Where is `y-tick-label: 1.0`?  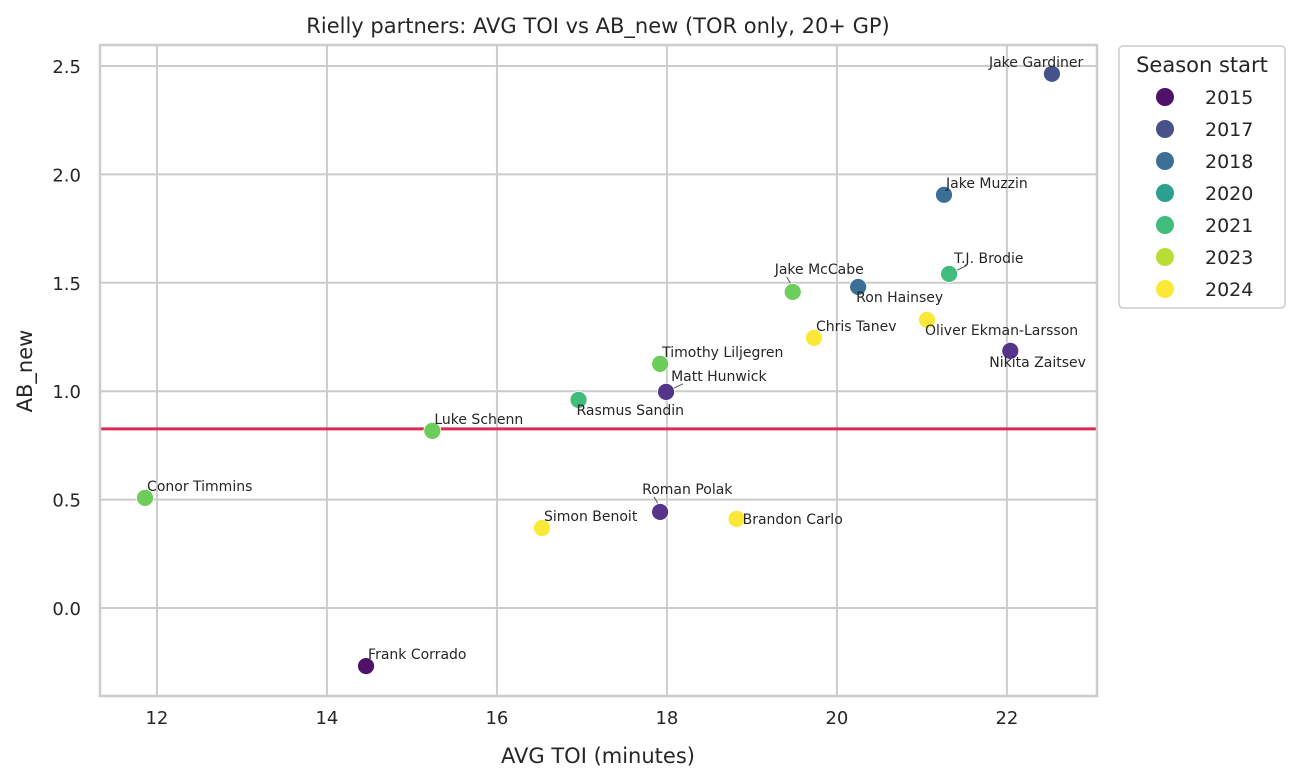 y-tick-label: 1.0 is located at coordinates (66, 392).